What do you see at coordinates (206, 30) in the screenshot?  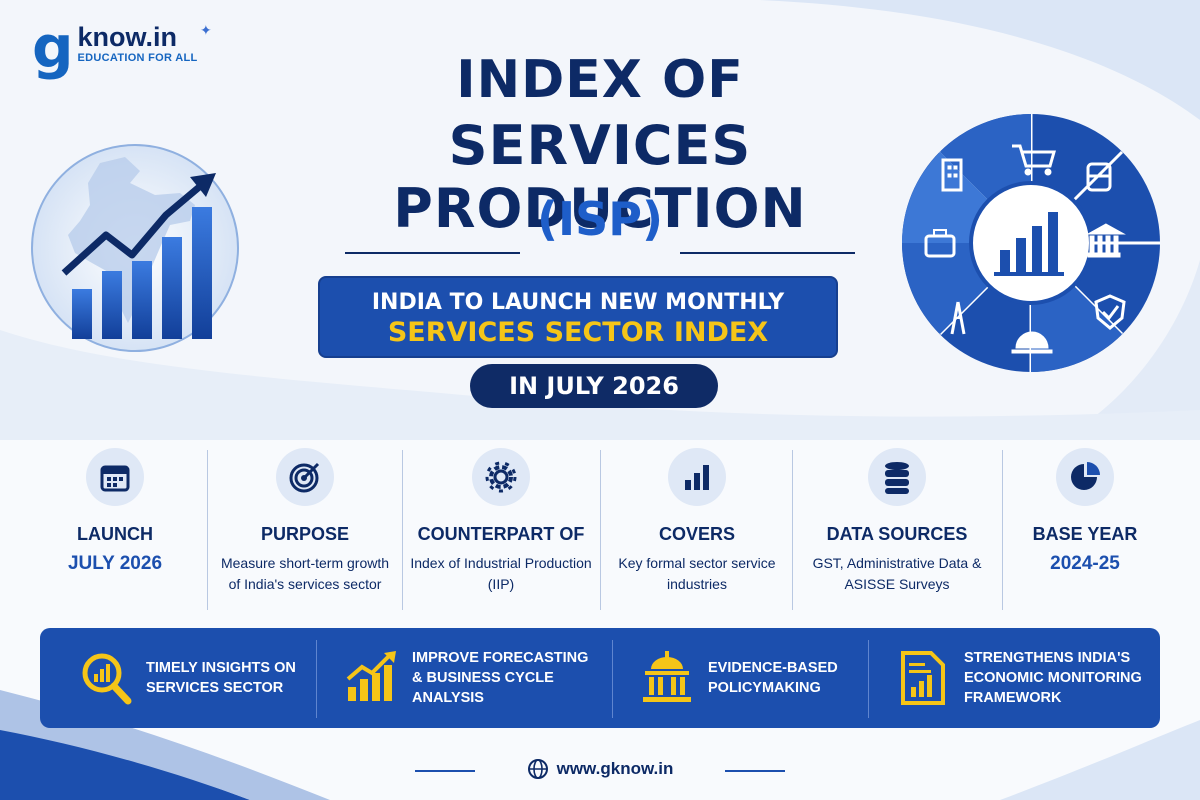 I see `sparkle-icon: ✦` at bounding box center [206, 30].